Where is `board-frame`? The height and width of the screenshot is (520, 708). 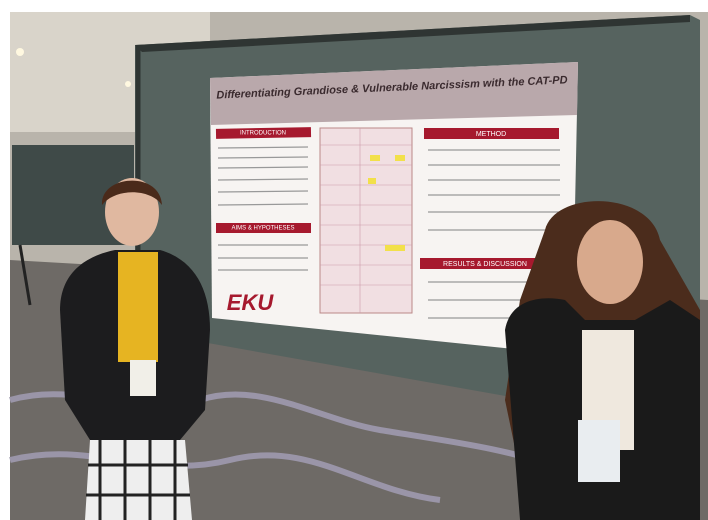
board-frame is located at coordinates (412, 33).